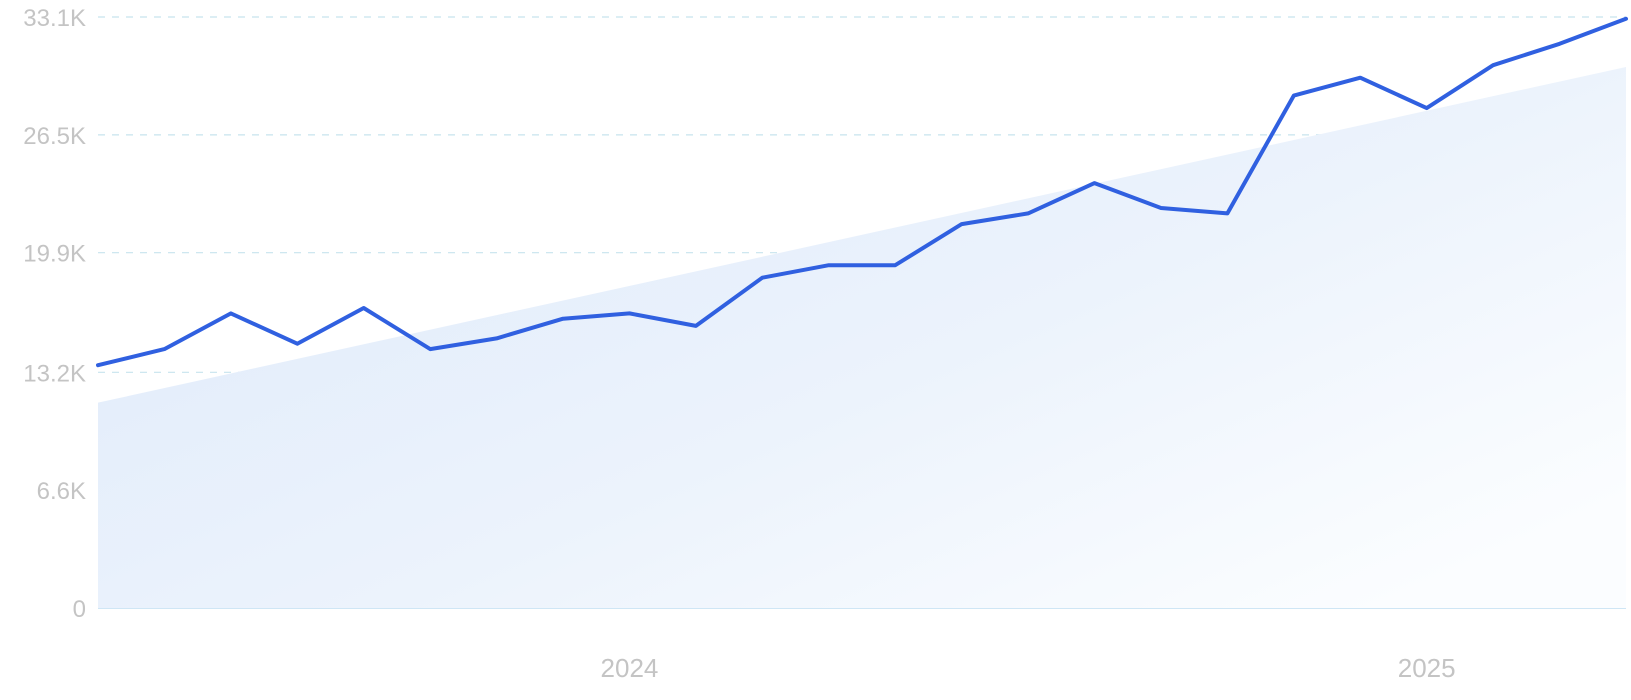  What do you see at coordinates (630, 668) in the screenshot?
I see `x-tick-label: 2024` at bounding box center [630, 668].